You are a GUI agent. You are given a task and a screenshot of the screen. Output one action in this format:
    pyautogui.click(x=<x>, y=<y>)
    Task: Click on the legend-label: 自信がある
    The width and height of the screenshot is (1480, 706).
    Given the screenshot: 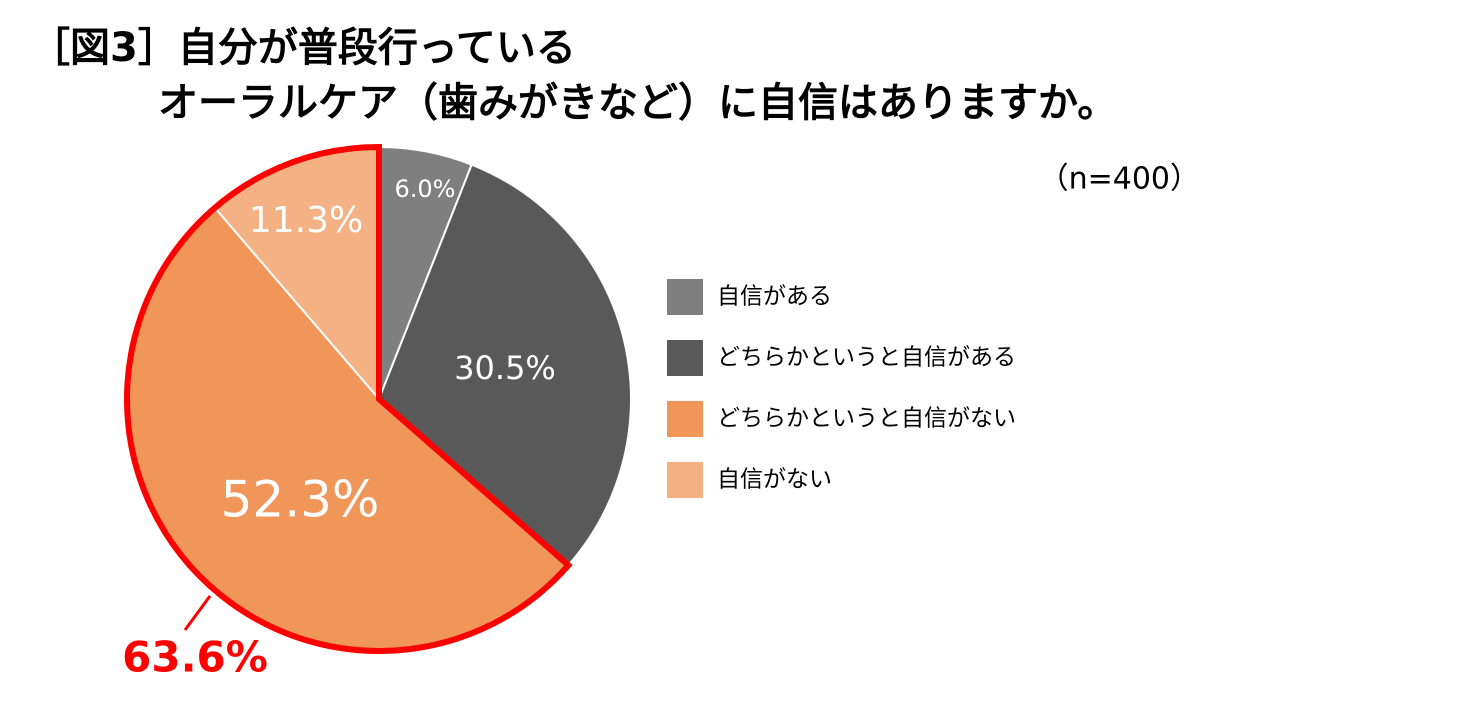 What is the action you would take?
    pyautogui.click(x=774, y=297)
    